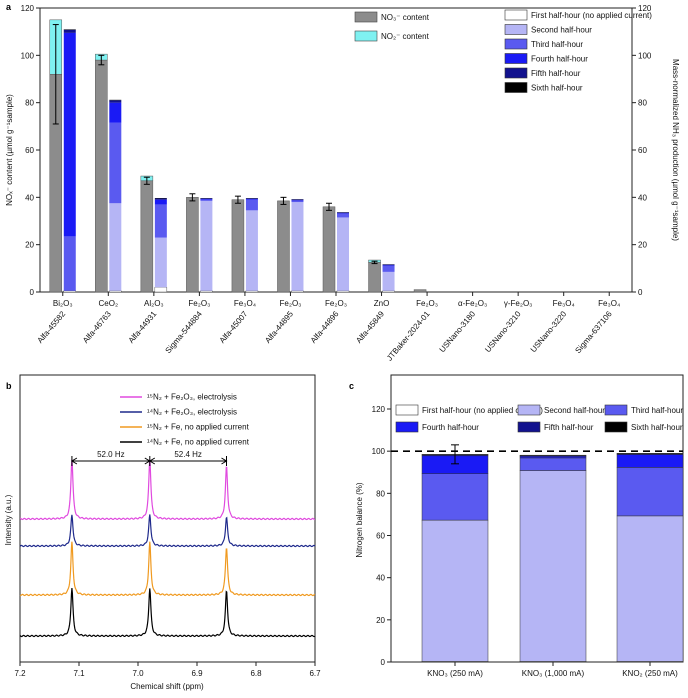 The height and width of the screenshot is (698, 688). I want to click on panel-a-ytick-label-left: 40, so click(29, 197).